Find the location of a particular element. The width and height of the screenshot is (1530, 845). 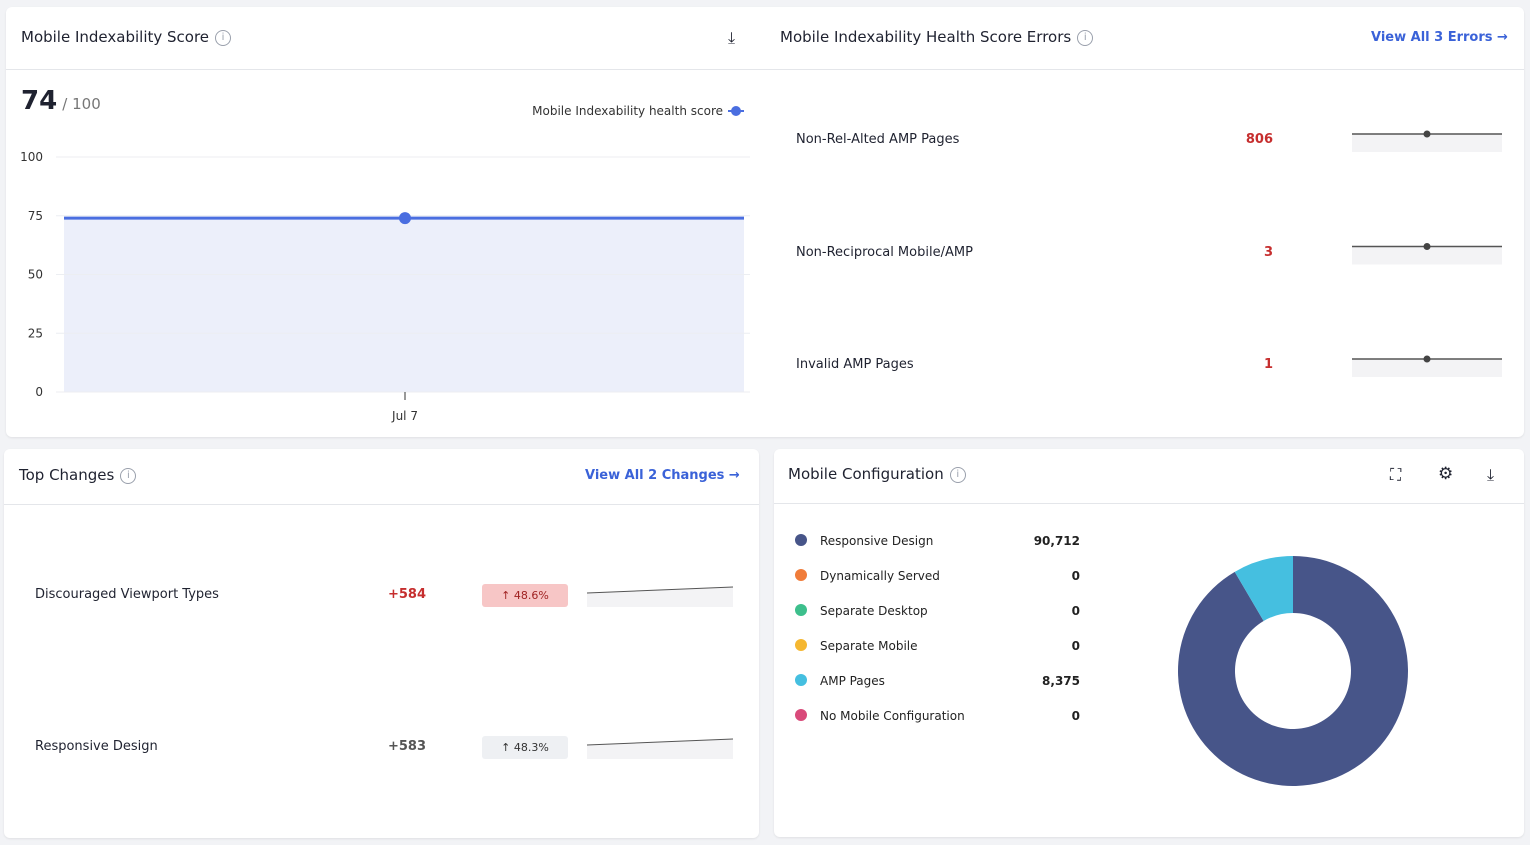

change-label: Responsive Design is located at coordinates (96, 746).